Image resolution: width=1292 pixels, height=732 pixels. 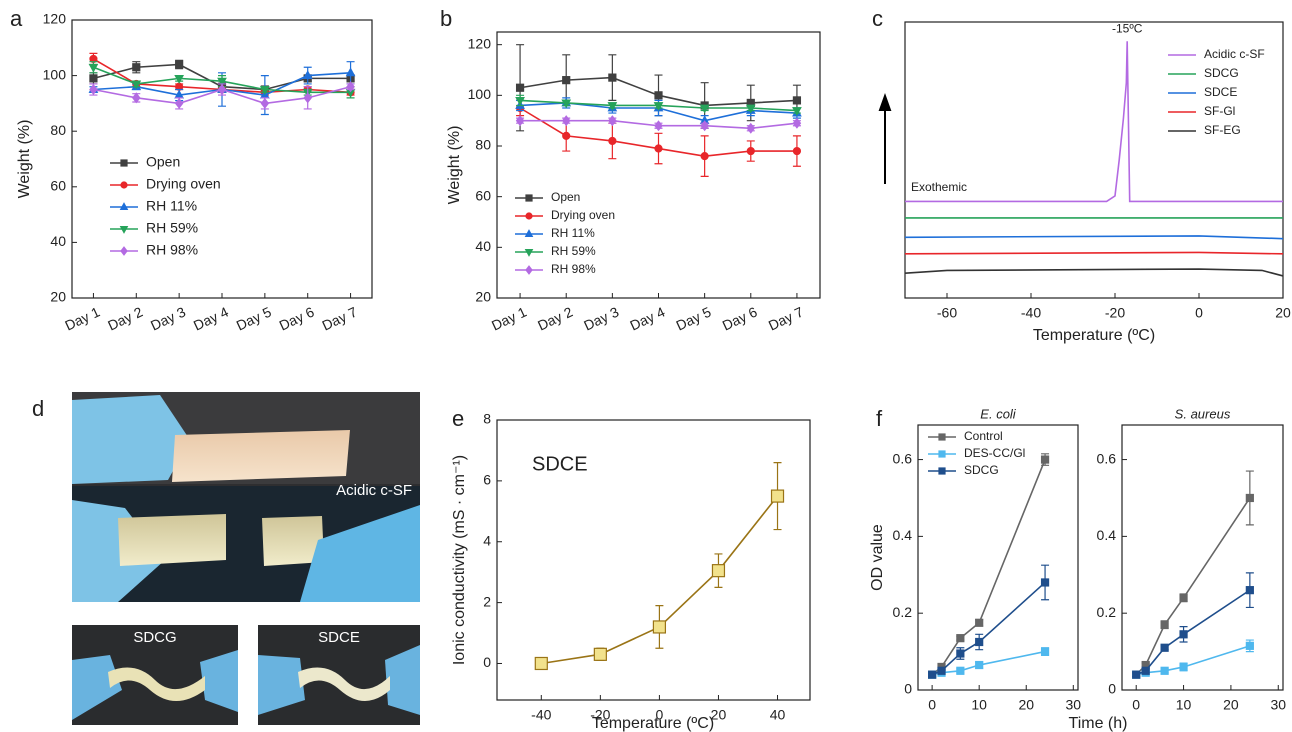 What do you see at coordinates (154, 637) in the screenshot?
I see `photo-label: SDCG` at bounding box center [154, 637].